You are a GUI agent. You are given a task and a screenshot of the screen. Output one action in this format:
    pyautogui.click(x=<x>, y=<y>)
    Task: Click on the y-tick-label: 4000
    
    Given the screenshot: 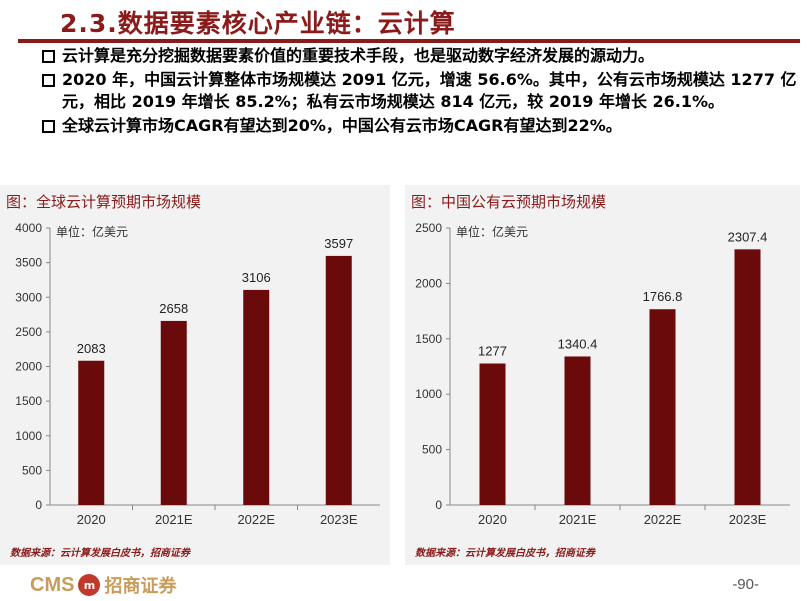 What is the action you would take?
    pyautogui.click(x=28, y=228)
    